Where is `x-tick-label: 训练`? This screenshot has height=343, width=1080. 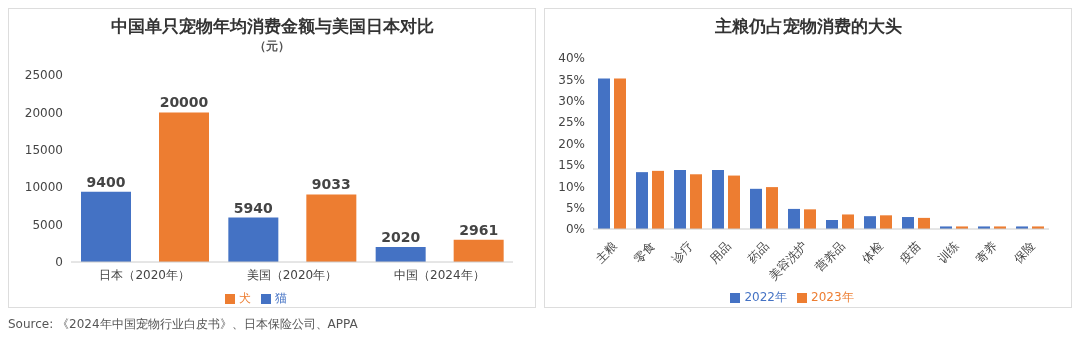
x-tick-label: 训练 is located at coordinates (948, 252).